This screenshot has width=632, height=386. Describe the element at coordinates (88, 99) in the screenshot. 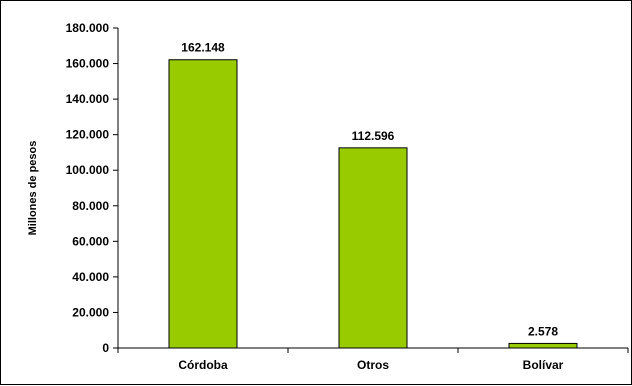

I see `y-tick-label: 140.000` at that location.